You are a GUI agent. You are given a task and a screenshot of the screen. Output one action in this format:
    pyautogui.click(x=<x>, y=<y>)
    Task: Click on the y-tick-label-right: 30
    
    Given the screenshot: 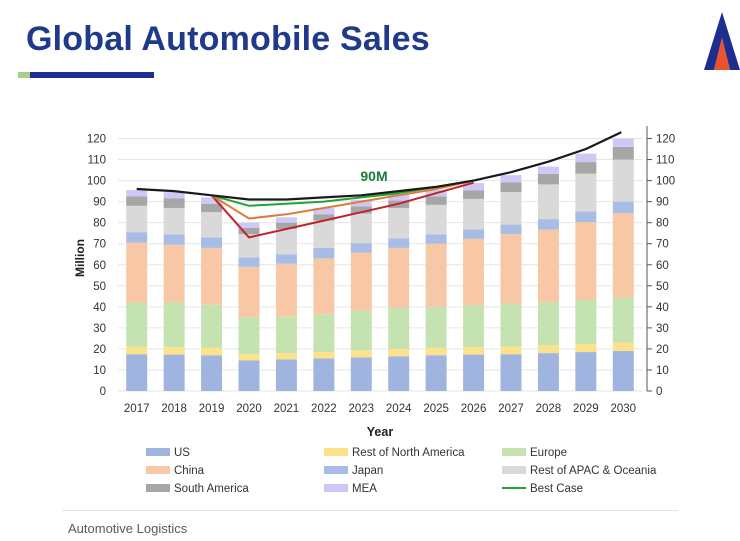 What is the action you would take?
    pyautogui.click(x=662, y=329)
    